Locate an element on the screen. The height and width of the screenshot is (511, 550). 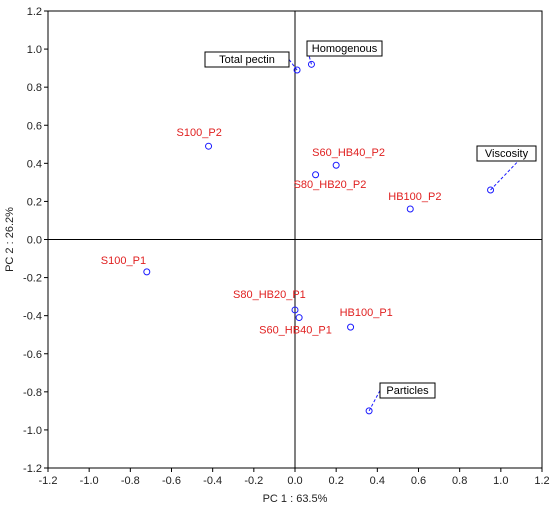
x-tick-label: 0.0 is located at coordinates (294, 481).